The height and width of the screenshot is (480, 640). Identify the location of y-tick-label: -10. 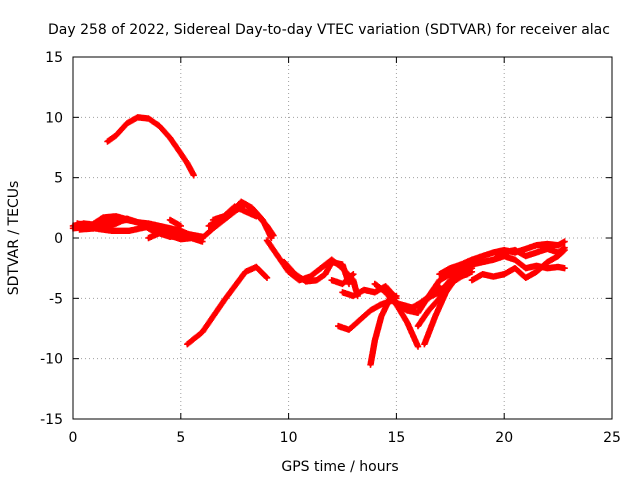
(51, 360).